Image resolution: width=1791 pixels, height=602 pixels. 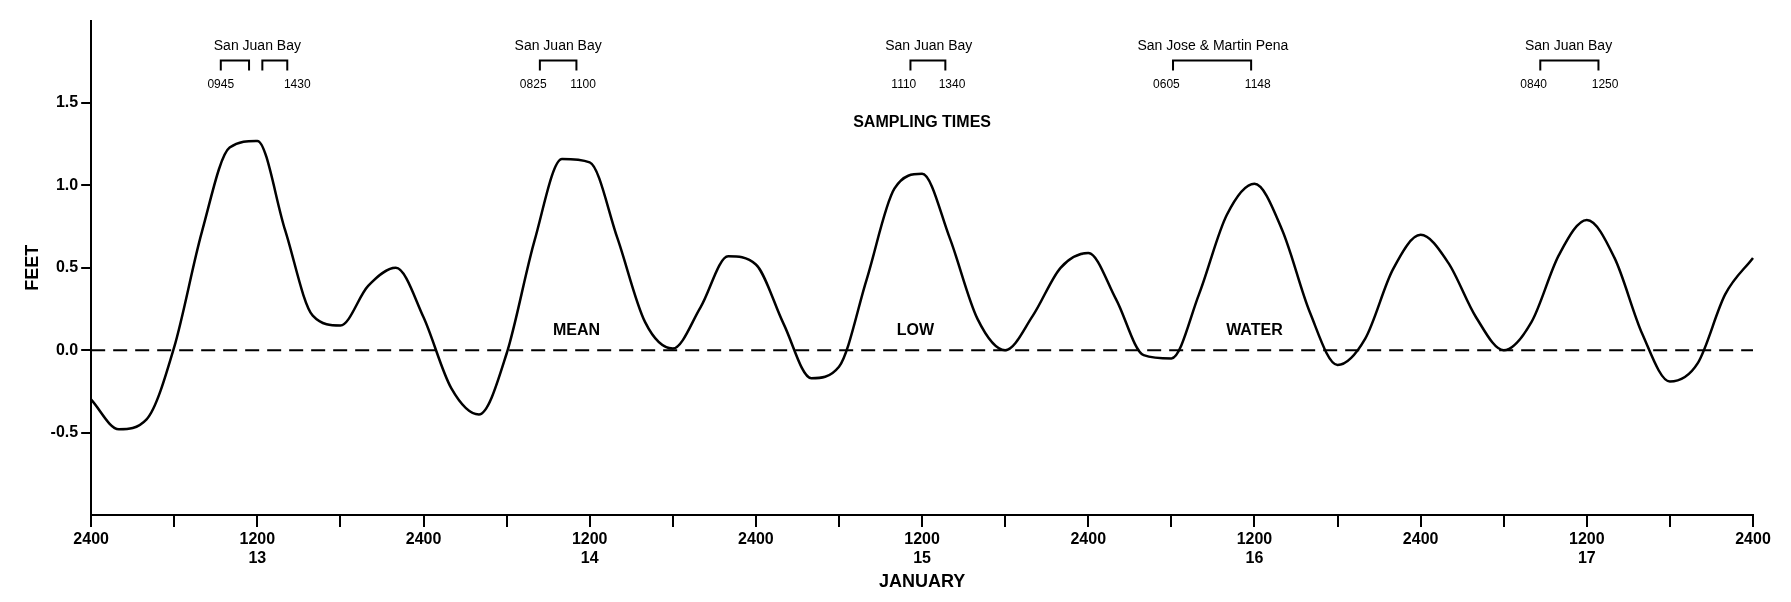 What do you see at coordinates (922, 122) in the screenshot?
I see `annotation: SAMPLING TIMES` at bounding box center [922, 122].